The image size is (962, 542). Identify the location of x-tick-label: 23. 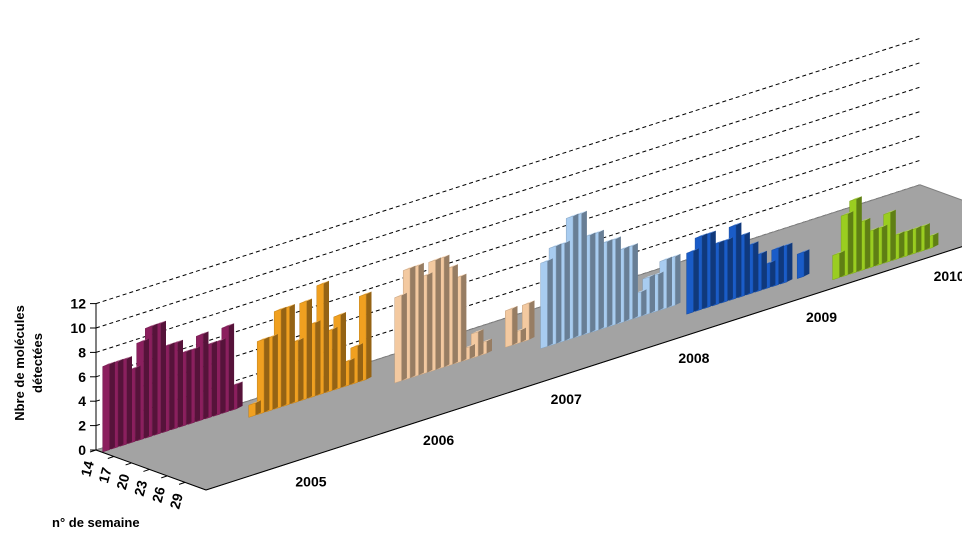
(141, 487).